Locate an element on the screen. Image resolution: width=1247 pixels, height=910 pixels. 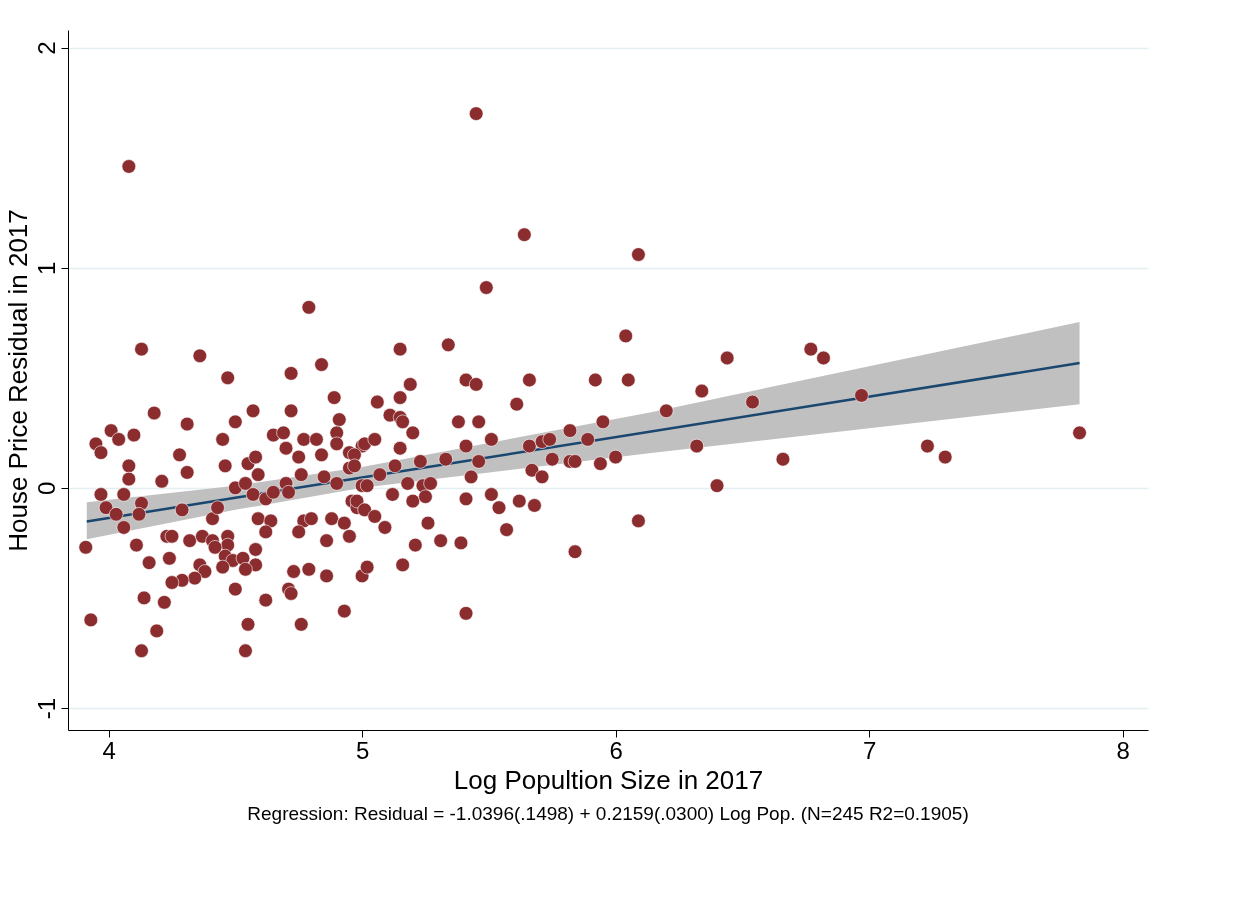
y-tick-label: 1 is located at coordinates (46, 268).